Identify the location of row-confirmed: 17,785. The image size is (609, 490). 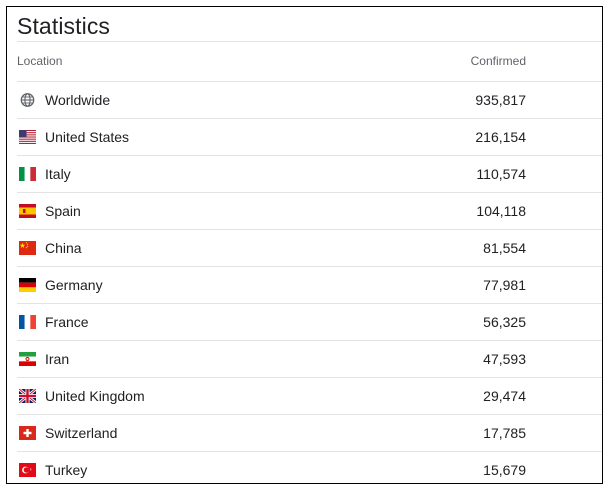
(504, 433).